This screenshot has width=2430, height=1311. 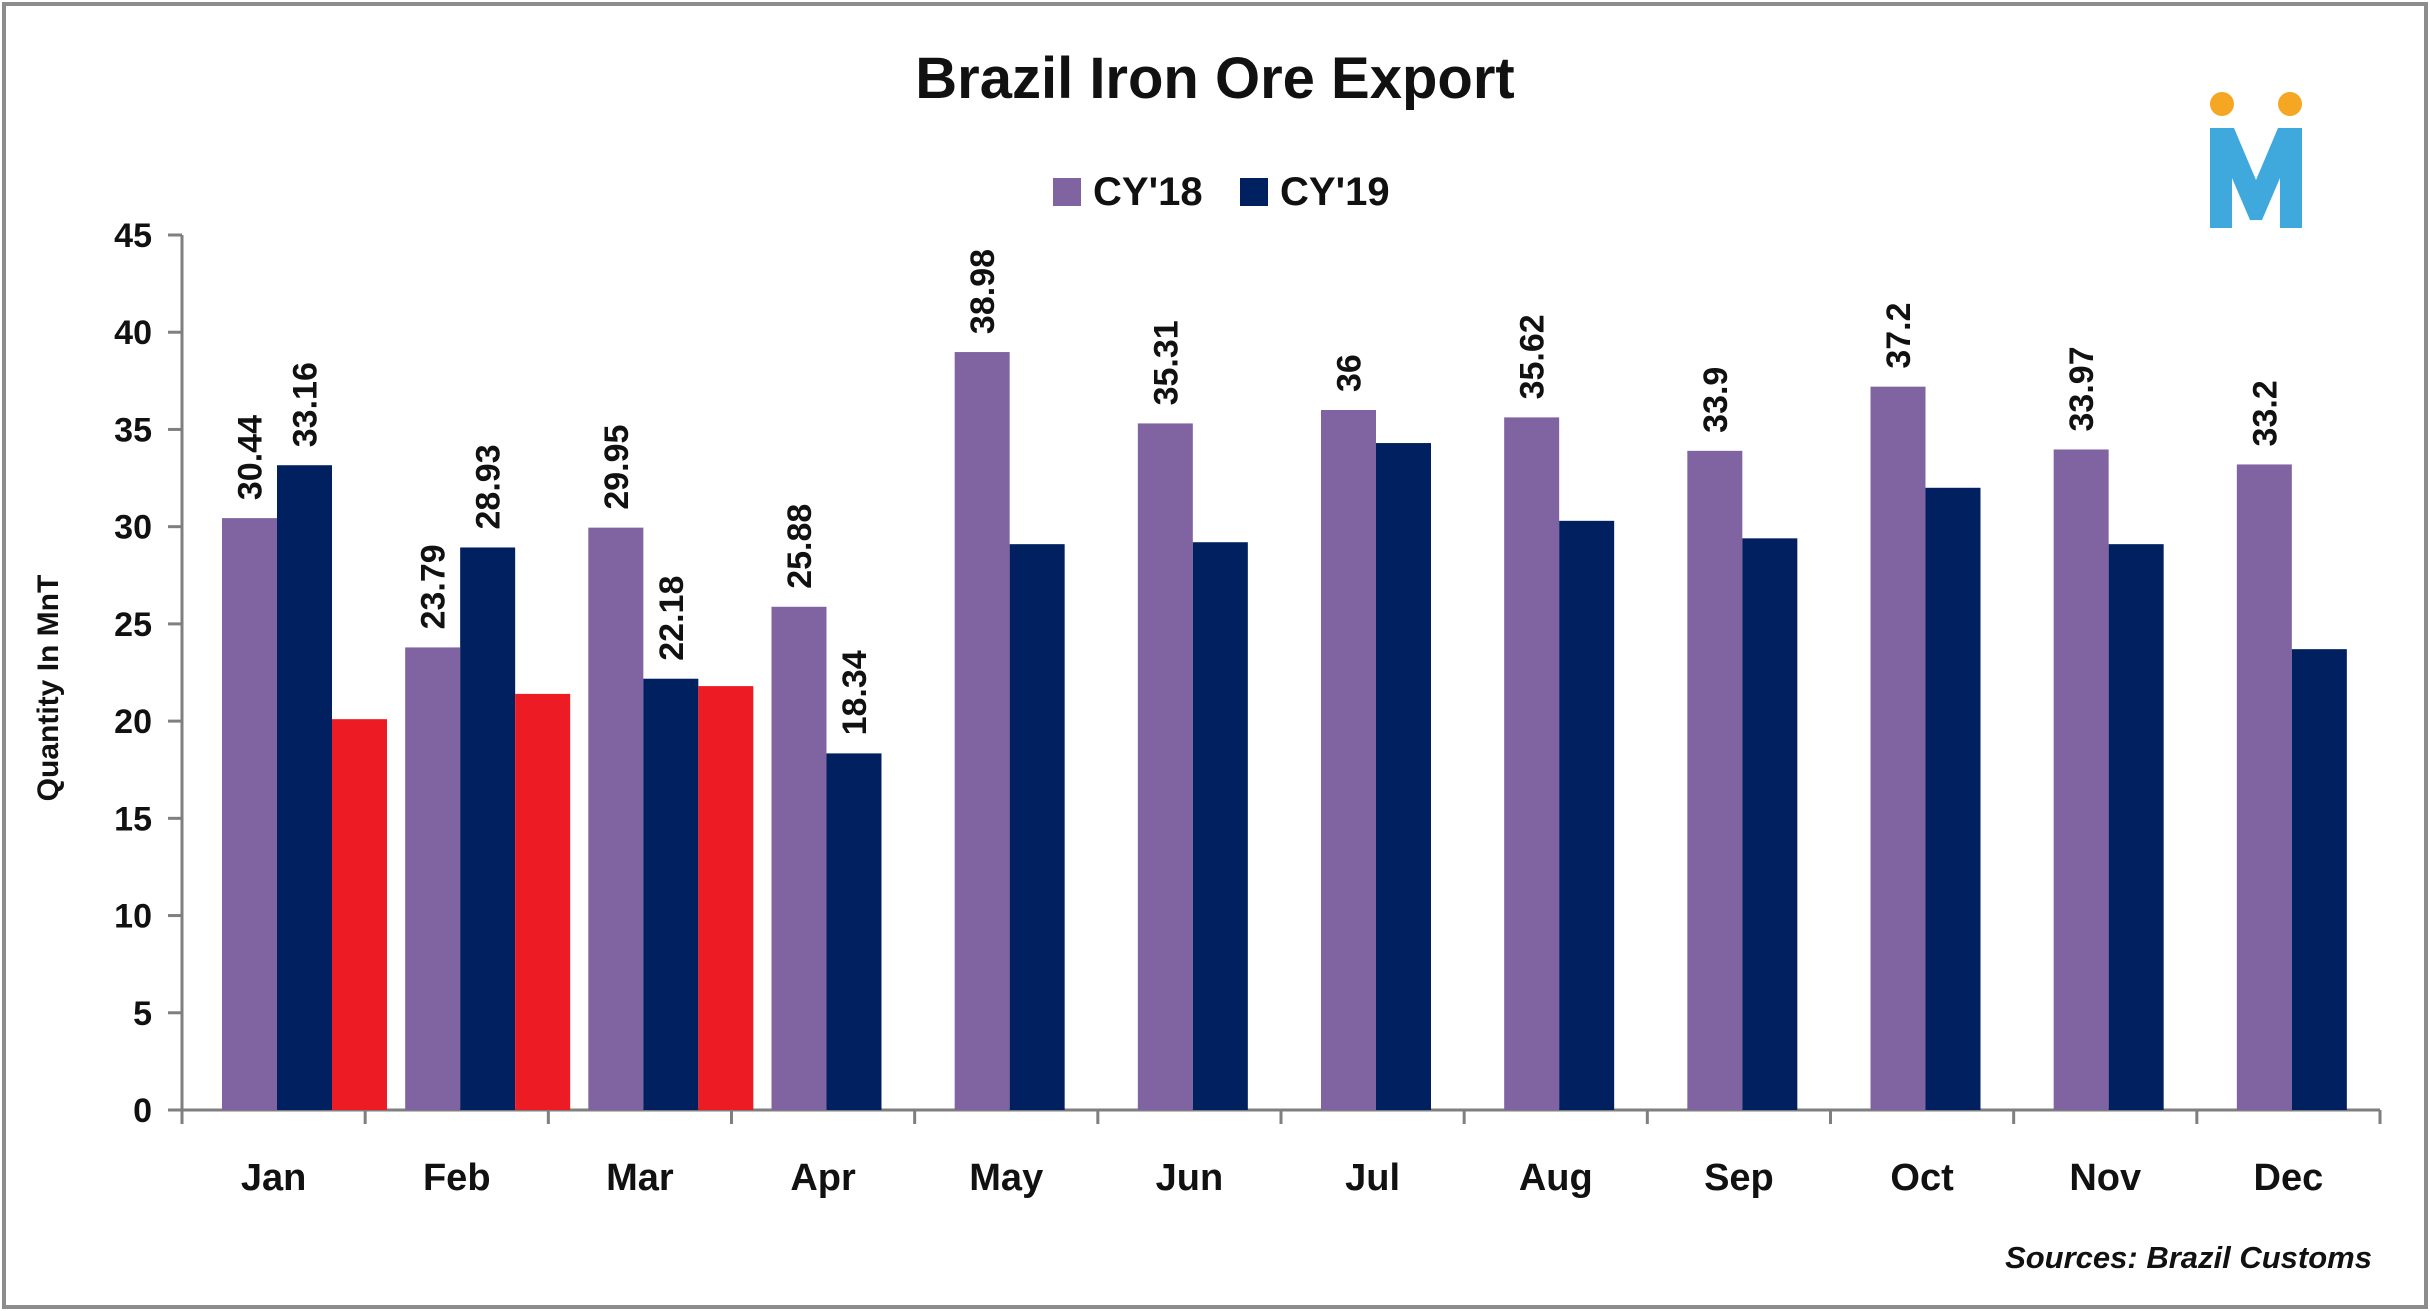 I want to click on y-tick-label: 20, so click(x=133, y=722).